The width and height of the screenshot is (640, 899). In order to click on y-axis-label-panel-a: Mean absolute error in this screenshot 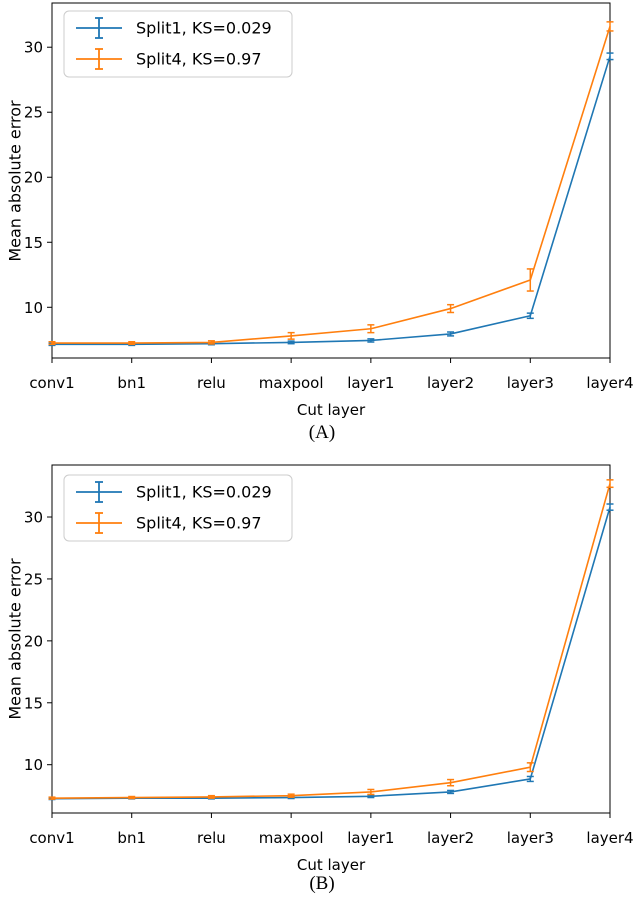, I will do `click(15, 181)`.